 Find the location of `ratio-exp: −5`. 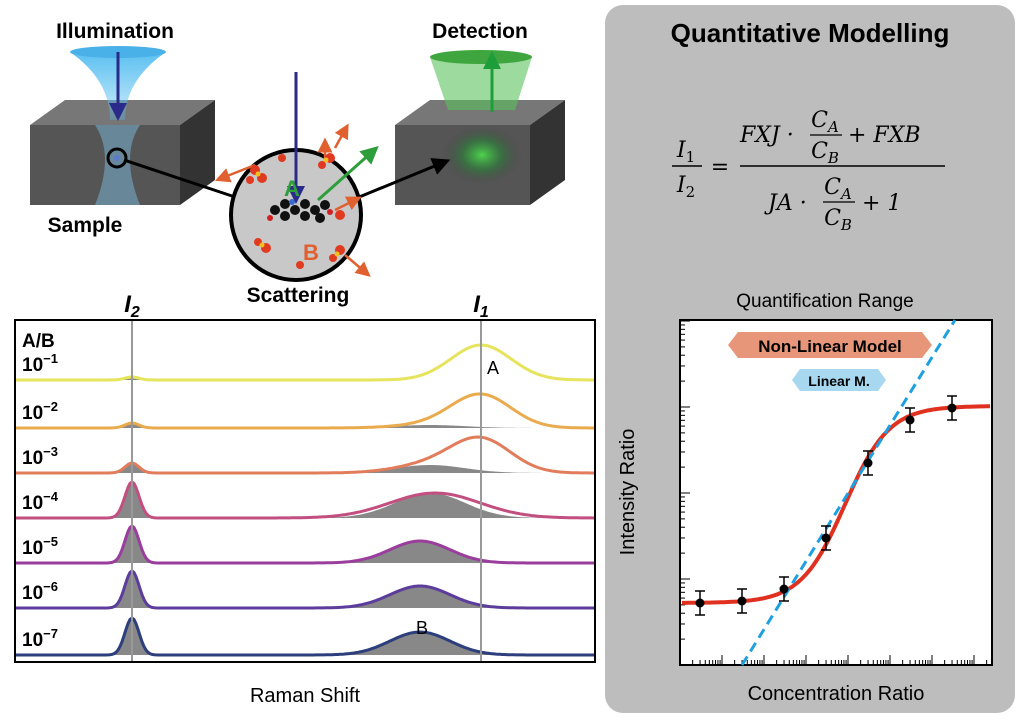

ratio-exp: −5 is located at coordinates (50, 541).